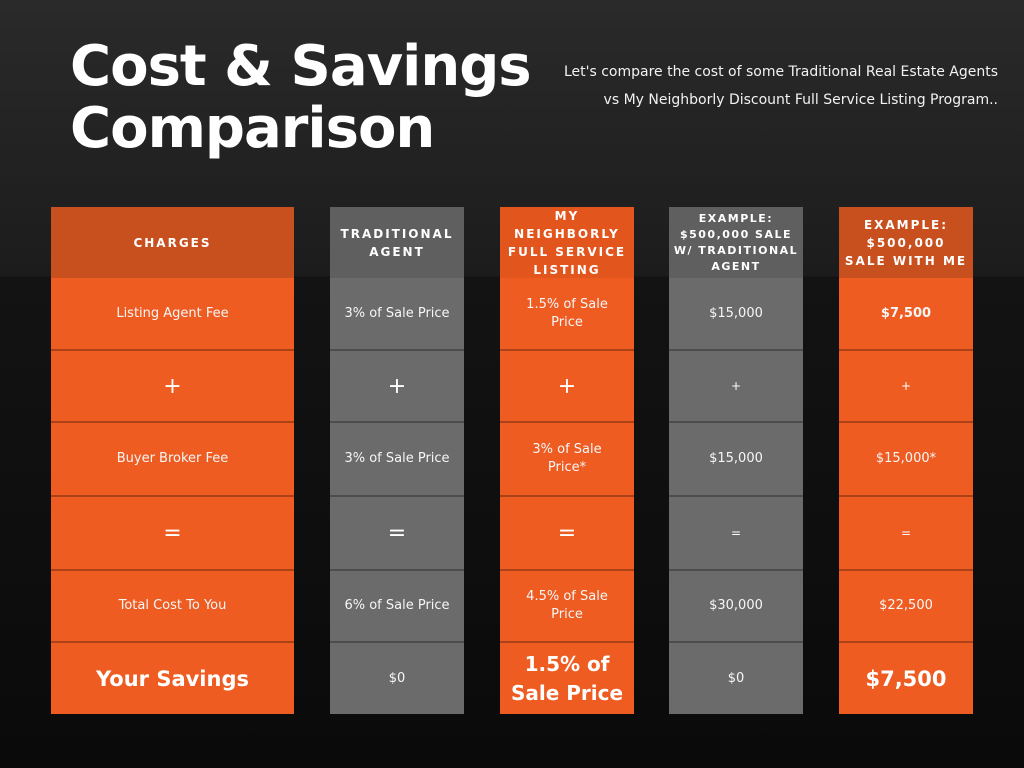 Image resolution: width=1024 pixels, height=768 pixels. I want to click on example-me-header: EXAMPLE: $500,000 SALE WITH ME, so click(906, 242).